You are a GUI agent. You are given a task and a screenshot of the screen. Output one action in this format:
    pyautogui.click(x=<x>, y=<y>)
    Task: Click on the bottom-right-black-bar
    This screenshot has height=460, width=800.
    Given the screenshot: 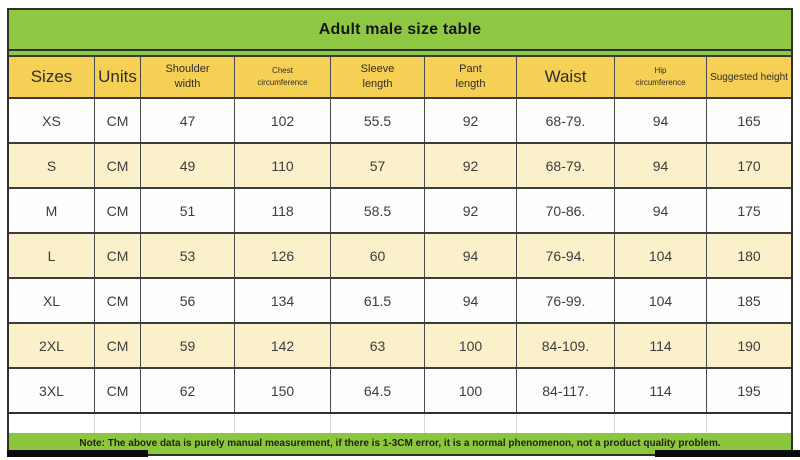 What is the action you would take?
    pyautogui.click(x=727, y=453)
    